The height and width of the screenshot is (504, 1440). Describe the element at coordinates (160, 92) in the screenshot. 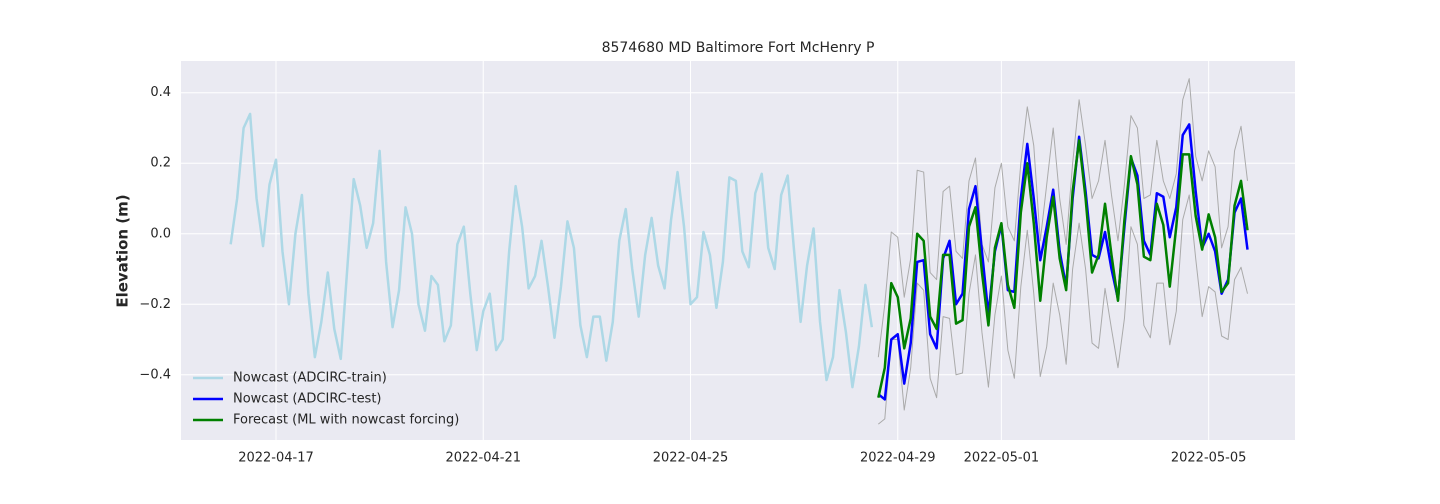

I see `y-tick-label: 0.4` at that location.